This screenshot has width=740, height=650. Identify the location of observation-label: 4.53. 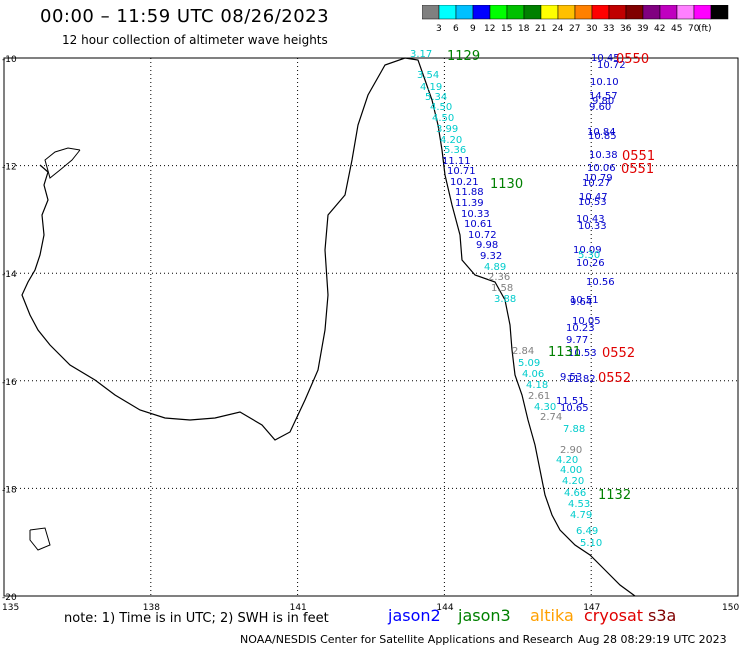
(579, 504).